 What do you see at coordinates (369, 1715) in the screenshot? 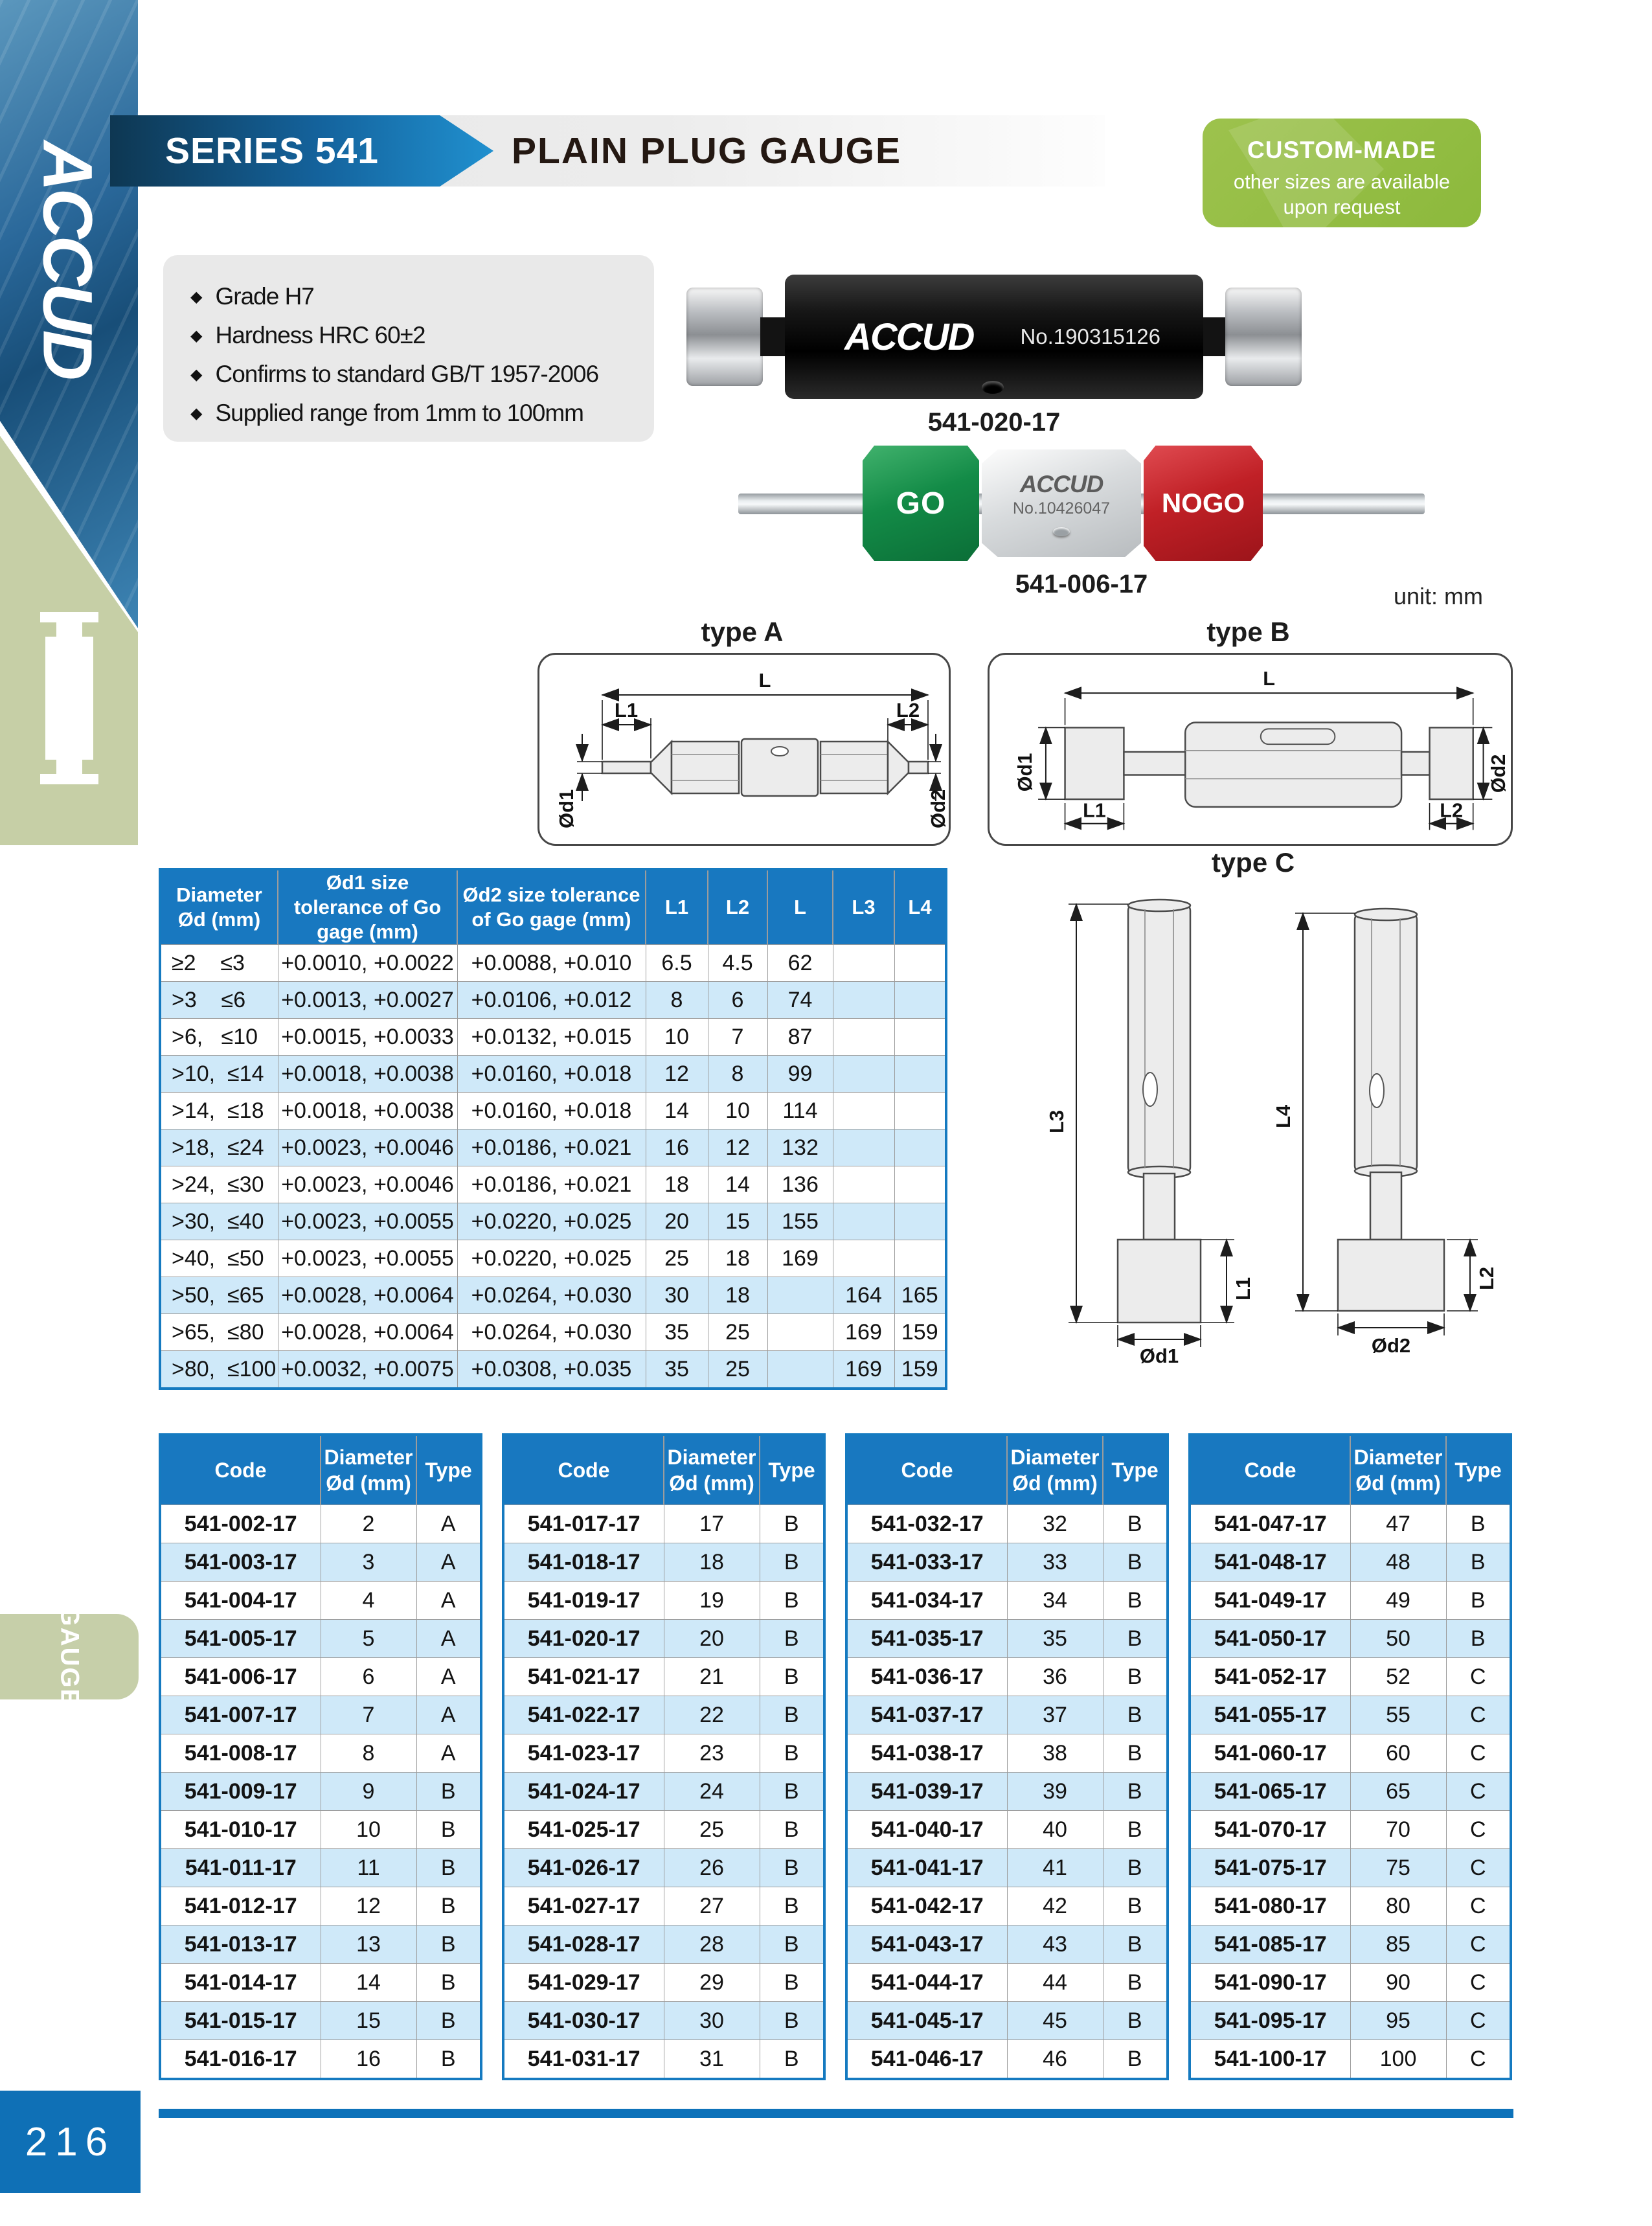
I see `table-cell: 7` at bounding box center [369, 1715].